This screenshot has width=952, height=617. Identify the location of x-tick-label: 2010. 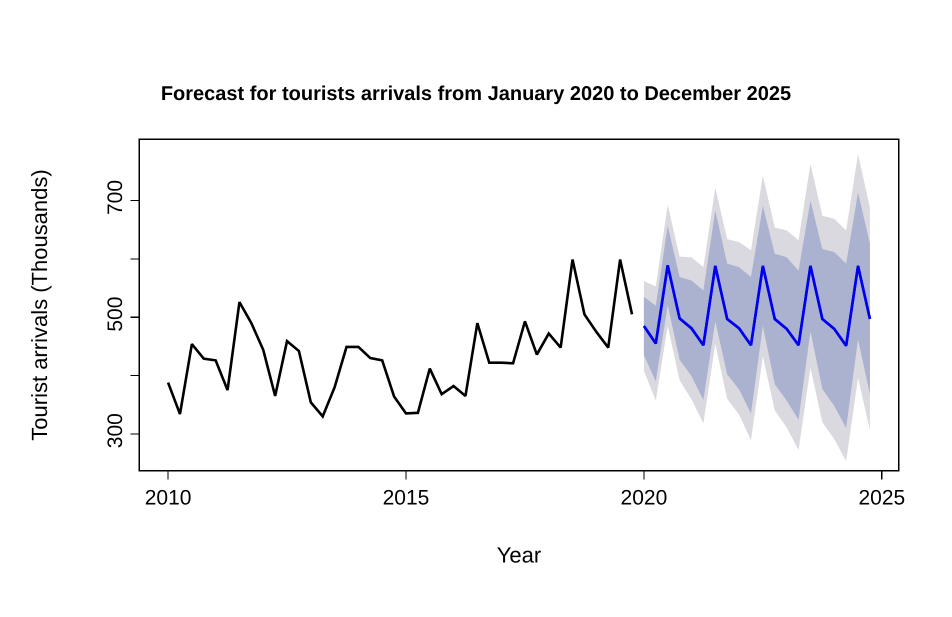
(168, 498).